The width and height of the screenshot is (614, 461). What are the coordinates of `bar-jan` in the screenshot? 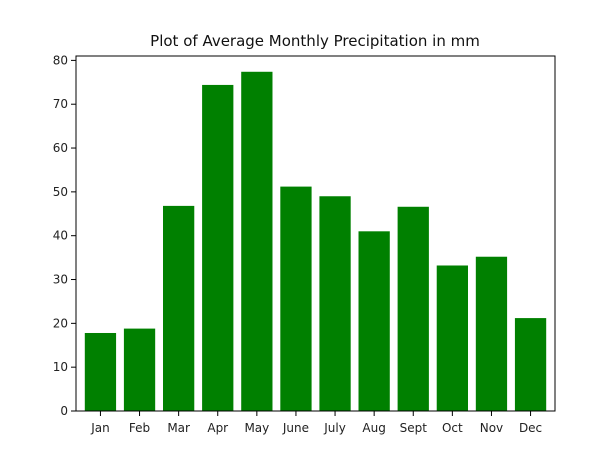 It's located at (100, 371).